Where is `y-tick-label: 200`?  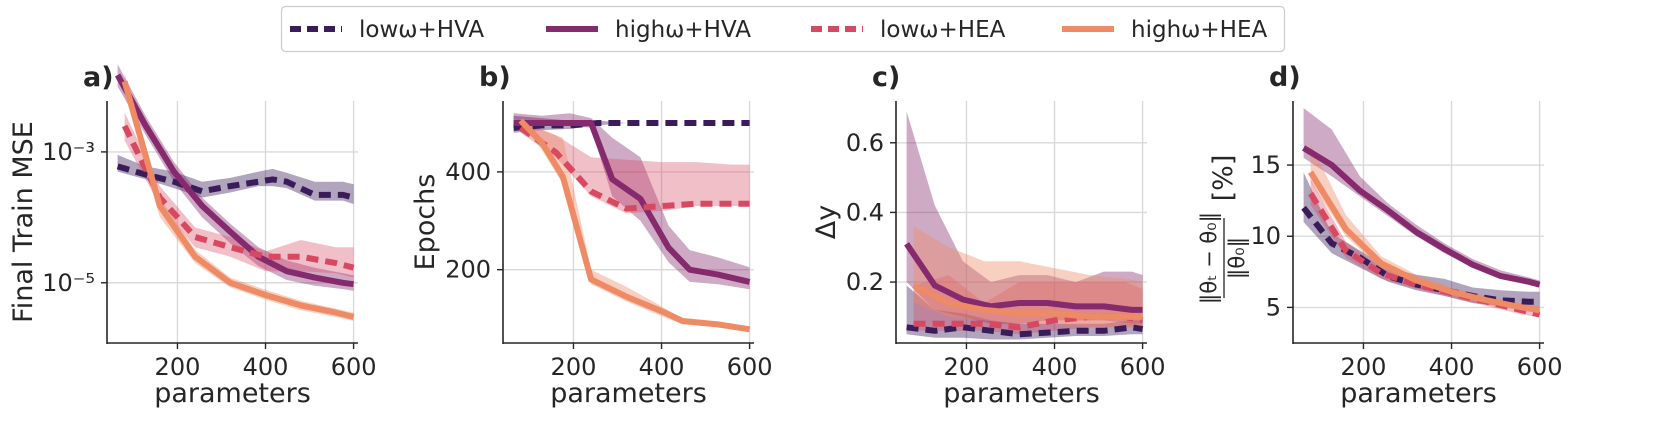 y-tick-label: 200 is located at coordinates (468, 270).